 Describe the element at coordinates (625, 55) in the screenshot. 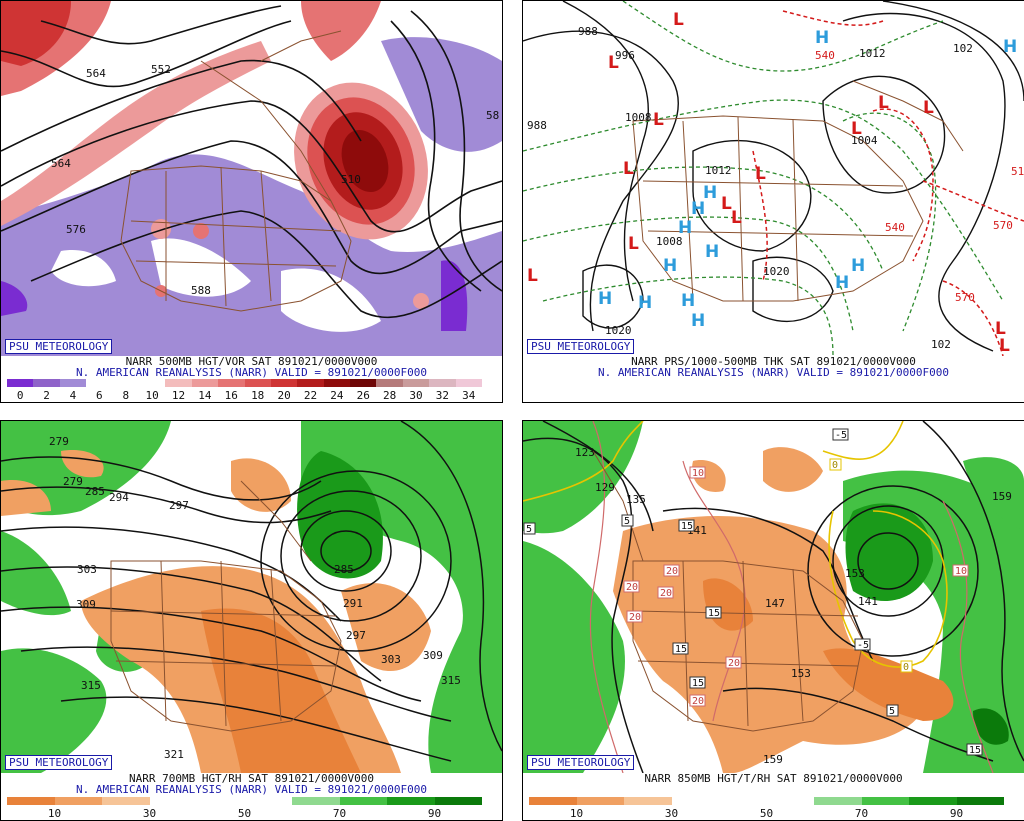

I see `isobar-label: 996` at that location.